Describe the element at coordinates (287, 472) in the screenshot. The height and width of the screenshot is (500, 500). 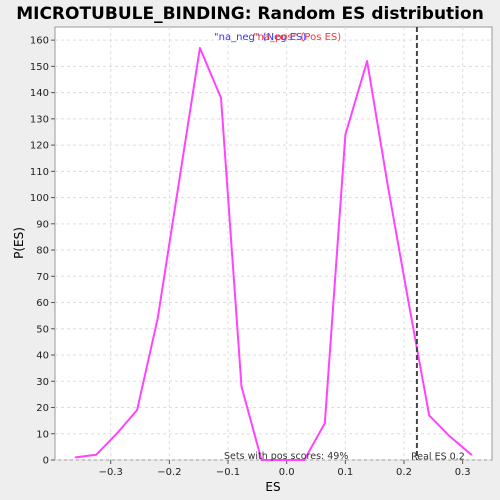
I see `x-tick-label: 0.0` at that location.